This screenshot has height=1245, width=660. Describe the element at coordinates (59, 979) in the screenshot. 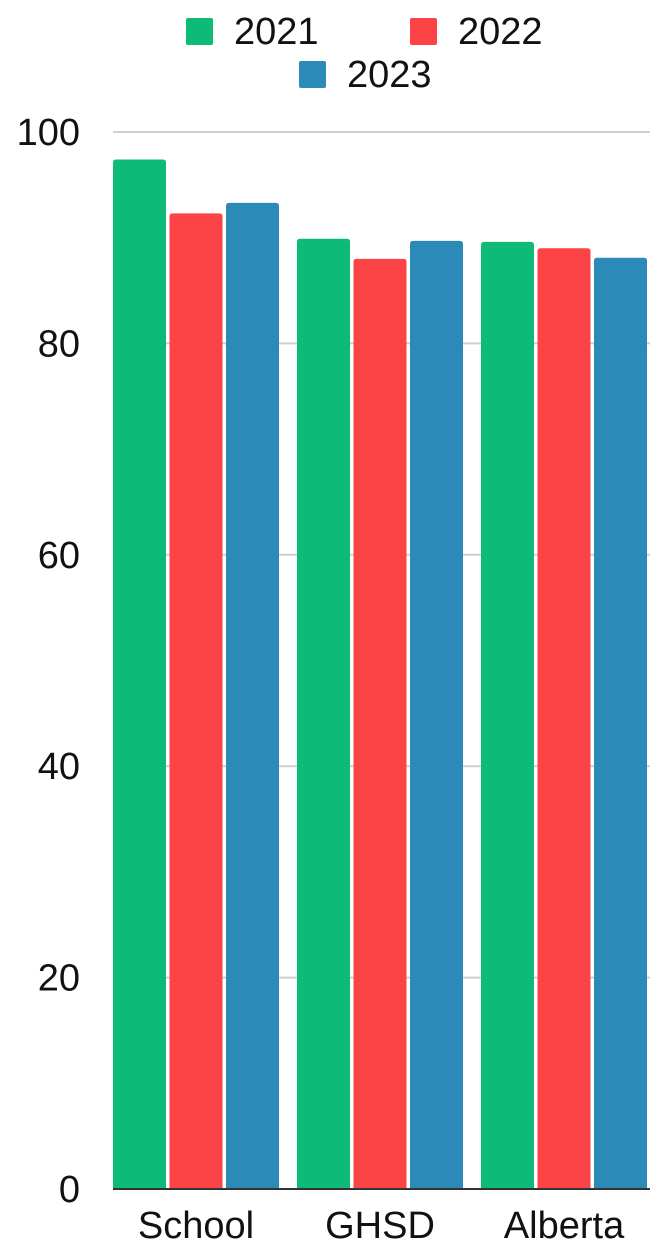

I see `y-tick-label: 20` at that location.